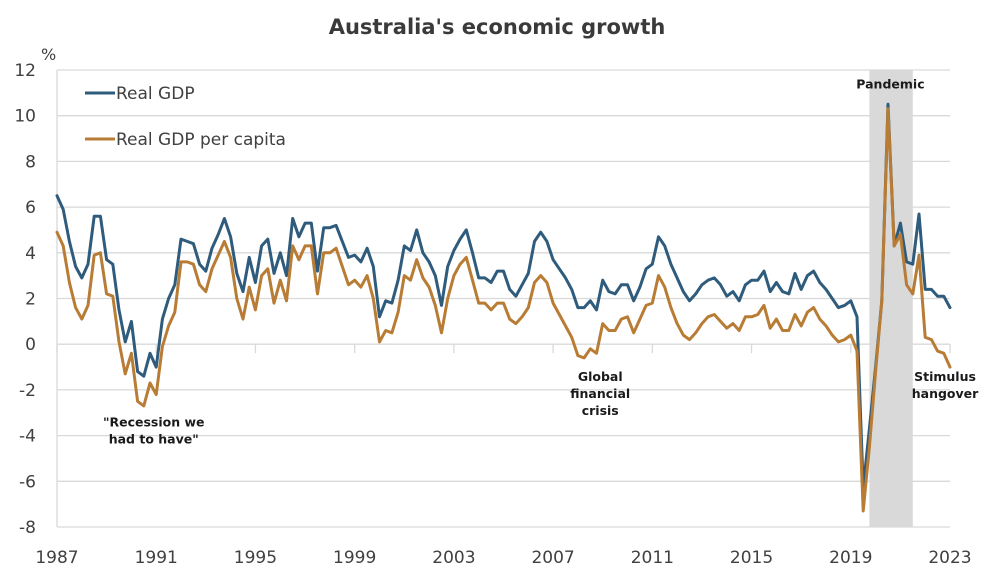  What do you see at coordinates (154, 421) in the screenshot?
I see `annotation-line: "Recession we` at bounding box center [154, 421].